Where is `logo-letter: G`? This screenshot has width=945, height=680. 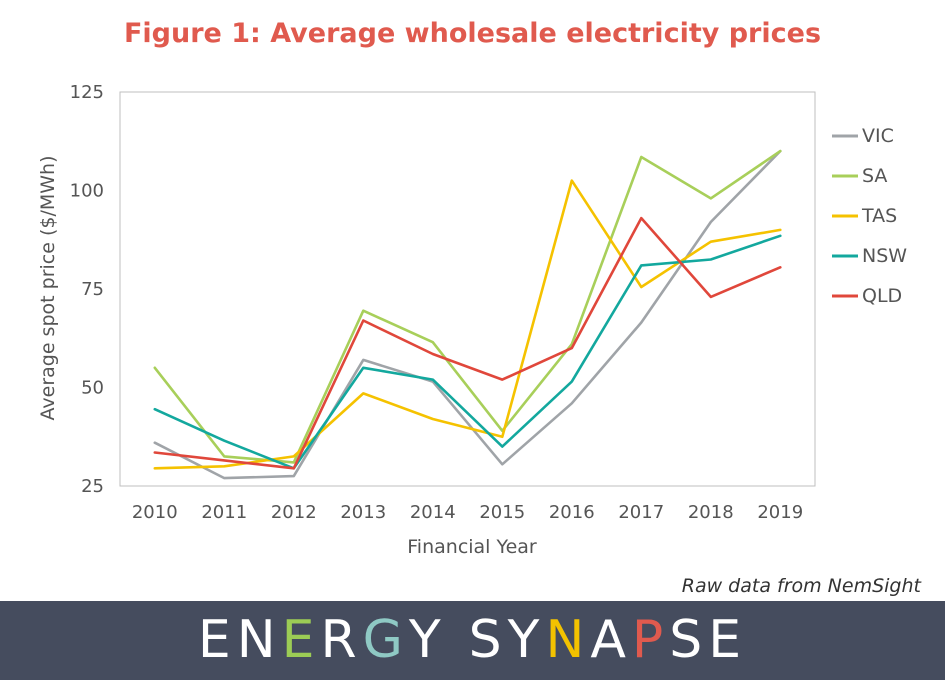 logo-letter: G is located at coordinates (385, 640).